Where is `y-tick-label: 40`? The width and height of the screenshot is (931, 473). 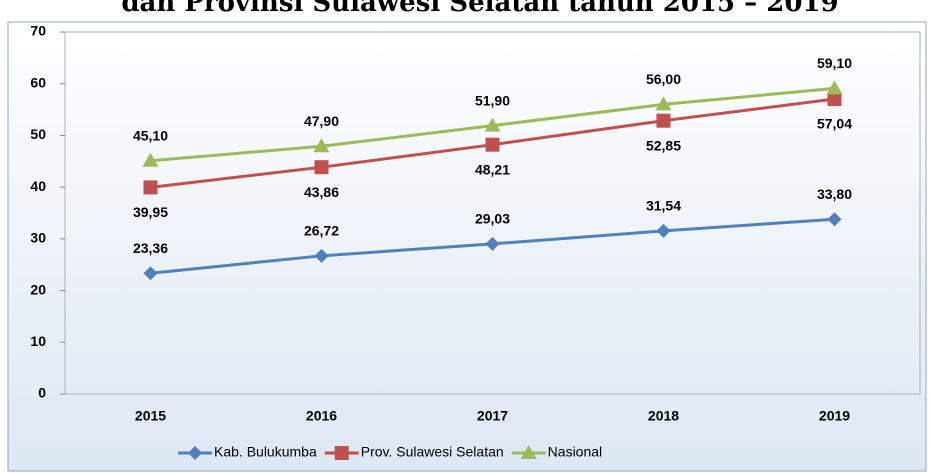 y-tick-label: 40 is located at coordinates (38, 186).